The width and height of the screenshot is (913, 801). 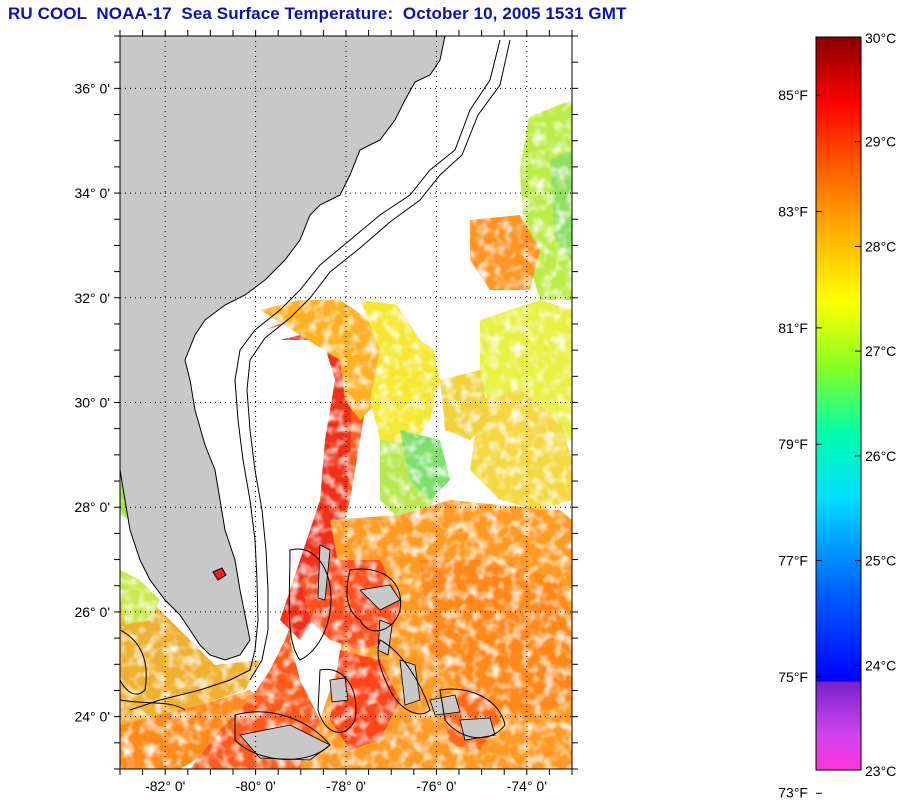 What do you see at coordinates (527, 786) in the screenshot?
I see `lon-label: -74° 0'` at bounding box center [527, 786].